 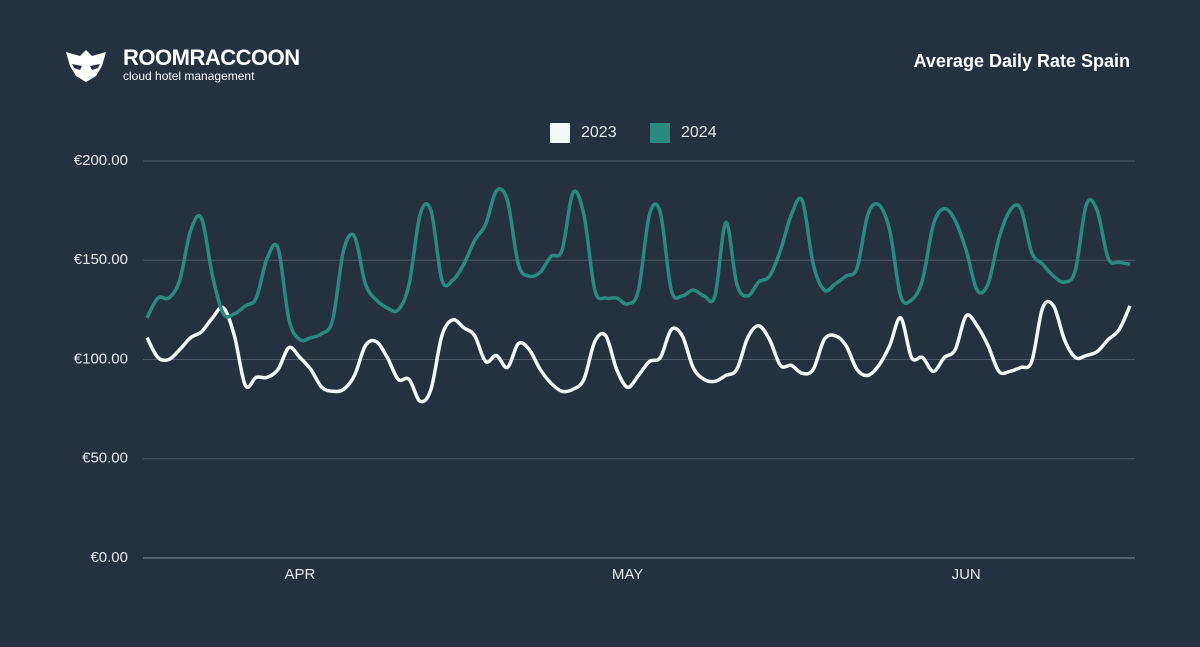 What do you see at coordinates (109, 557) in the screenshot?
I see `y-tick-label: €0.00` at bounding box center [109, 557].